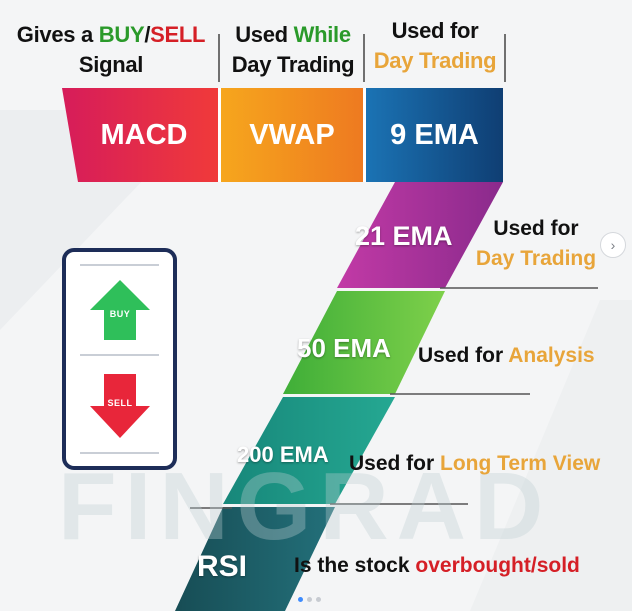  I want to click on buy-arrow-label: BUY, so click(120, 314).